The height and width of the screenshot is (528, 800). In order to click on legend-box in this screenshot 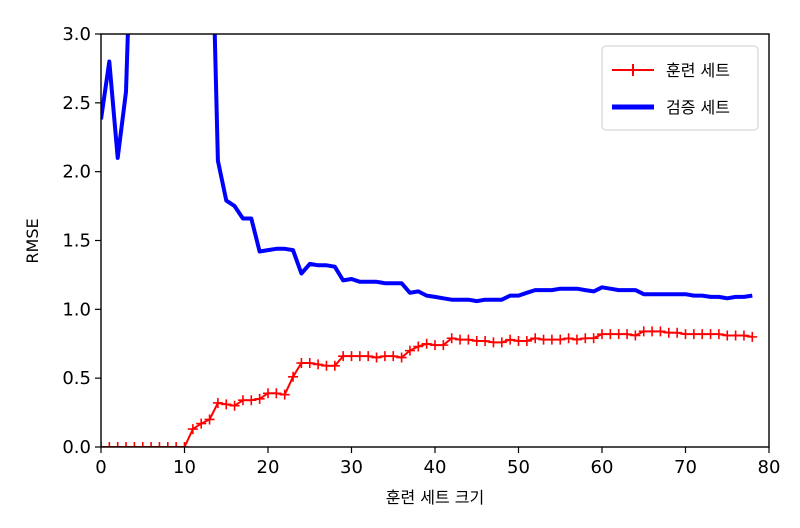, I will do `click(680, 88)`.